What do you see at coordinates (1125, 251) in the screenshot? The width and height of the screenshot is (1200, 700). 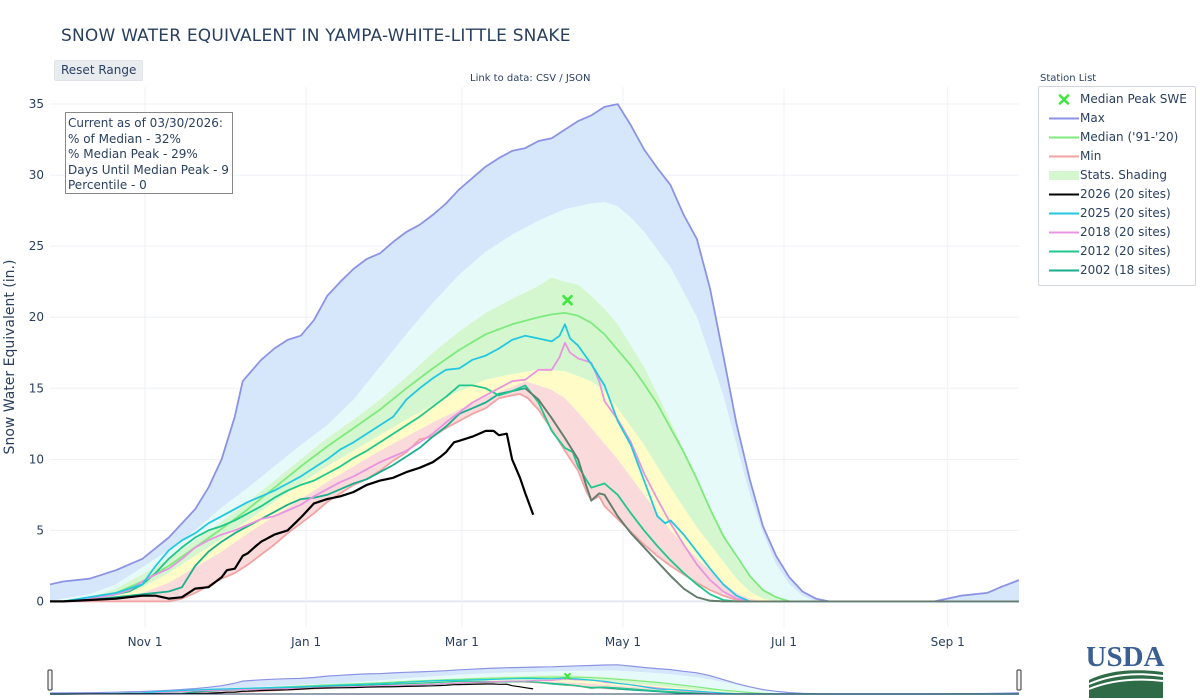 I see `legend-label: 2012 (20 sites)` at bounding box center [1125, 251].